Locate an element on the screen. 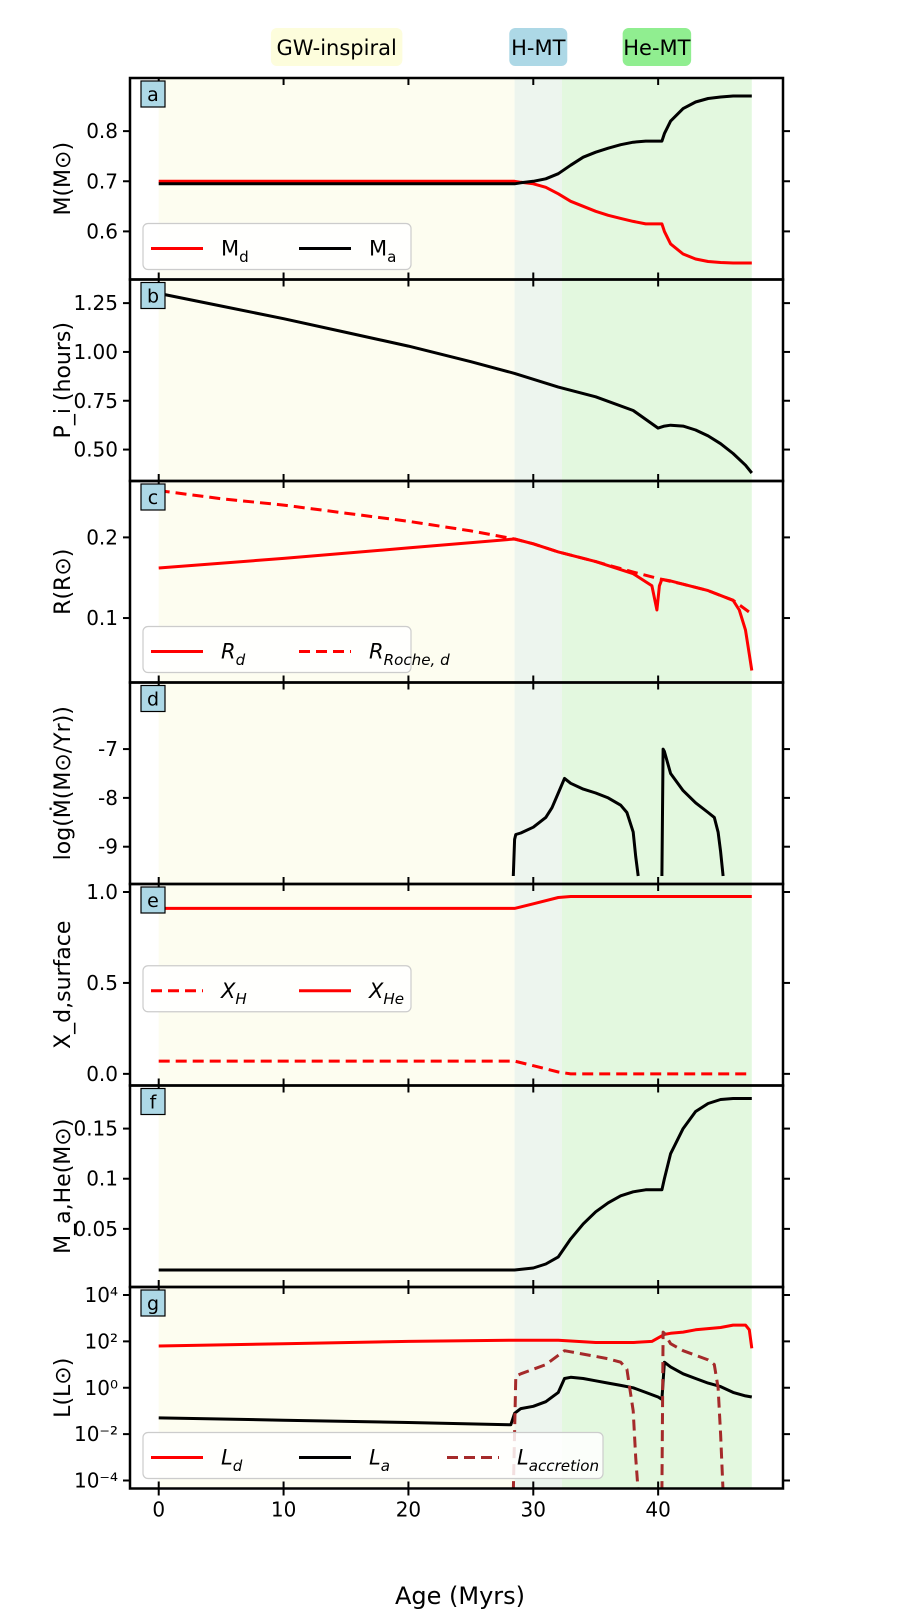 The height and width of the screenshot is (1614, 897). y-axis-label-a: M(M⊙) is located at coordinates (63, 179).